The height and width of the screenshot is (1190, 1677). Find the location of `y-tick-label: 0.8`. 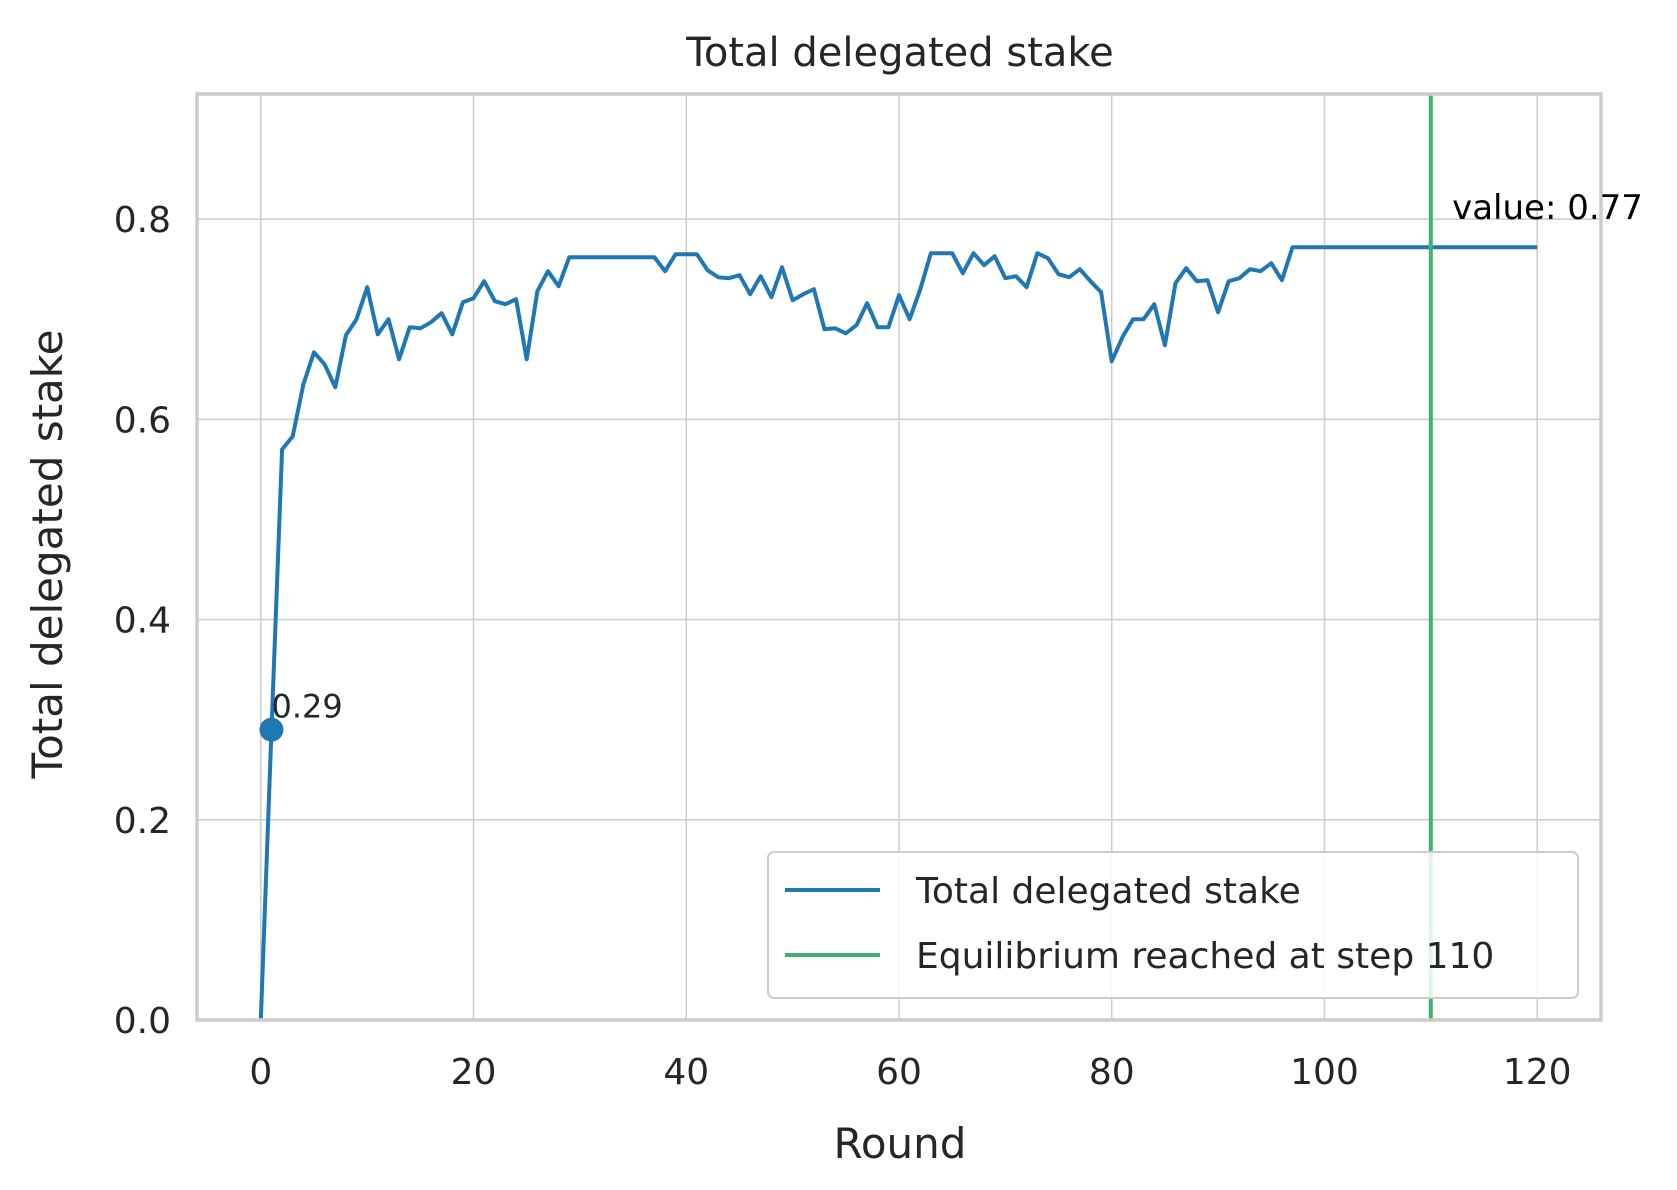

y-tick-label: 0.8 is located at coordinates (142, 220).